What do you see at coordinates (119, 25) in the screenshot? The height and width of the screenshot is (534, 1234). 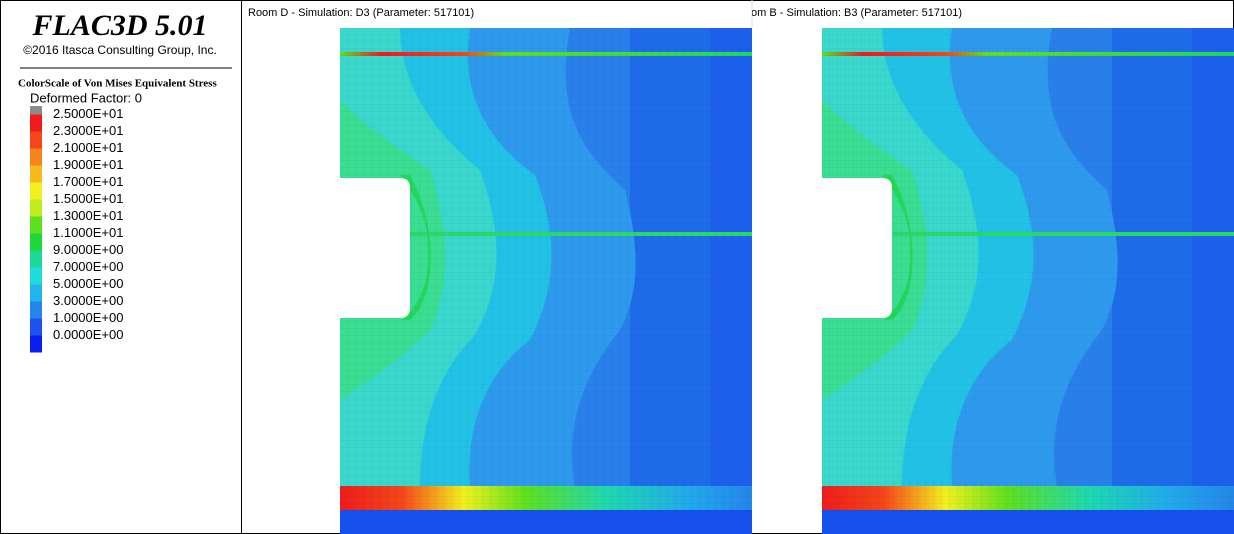 I see `app-title: FLAC3D 5.01` at bounding box center [119, 25].